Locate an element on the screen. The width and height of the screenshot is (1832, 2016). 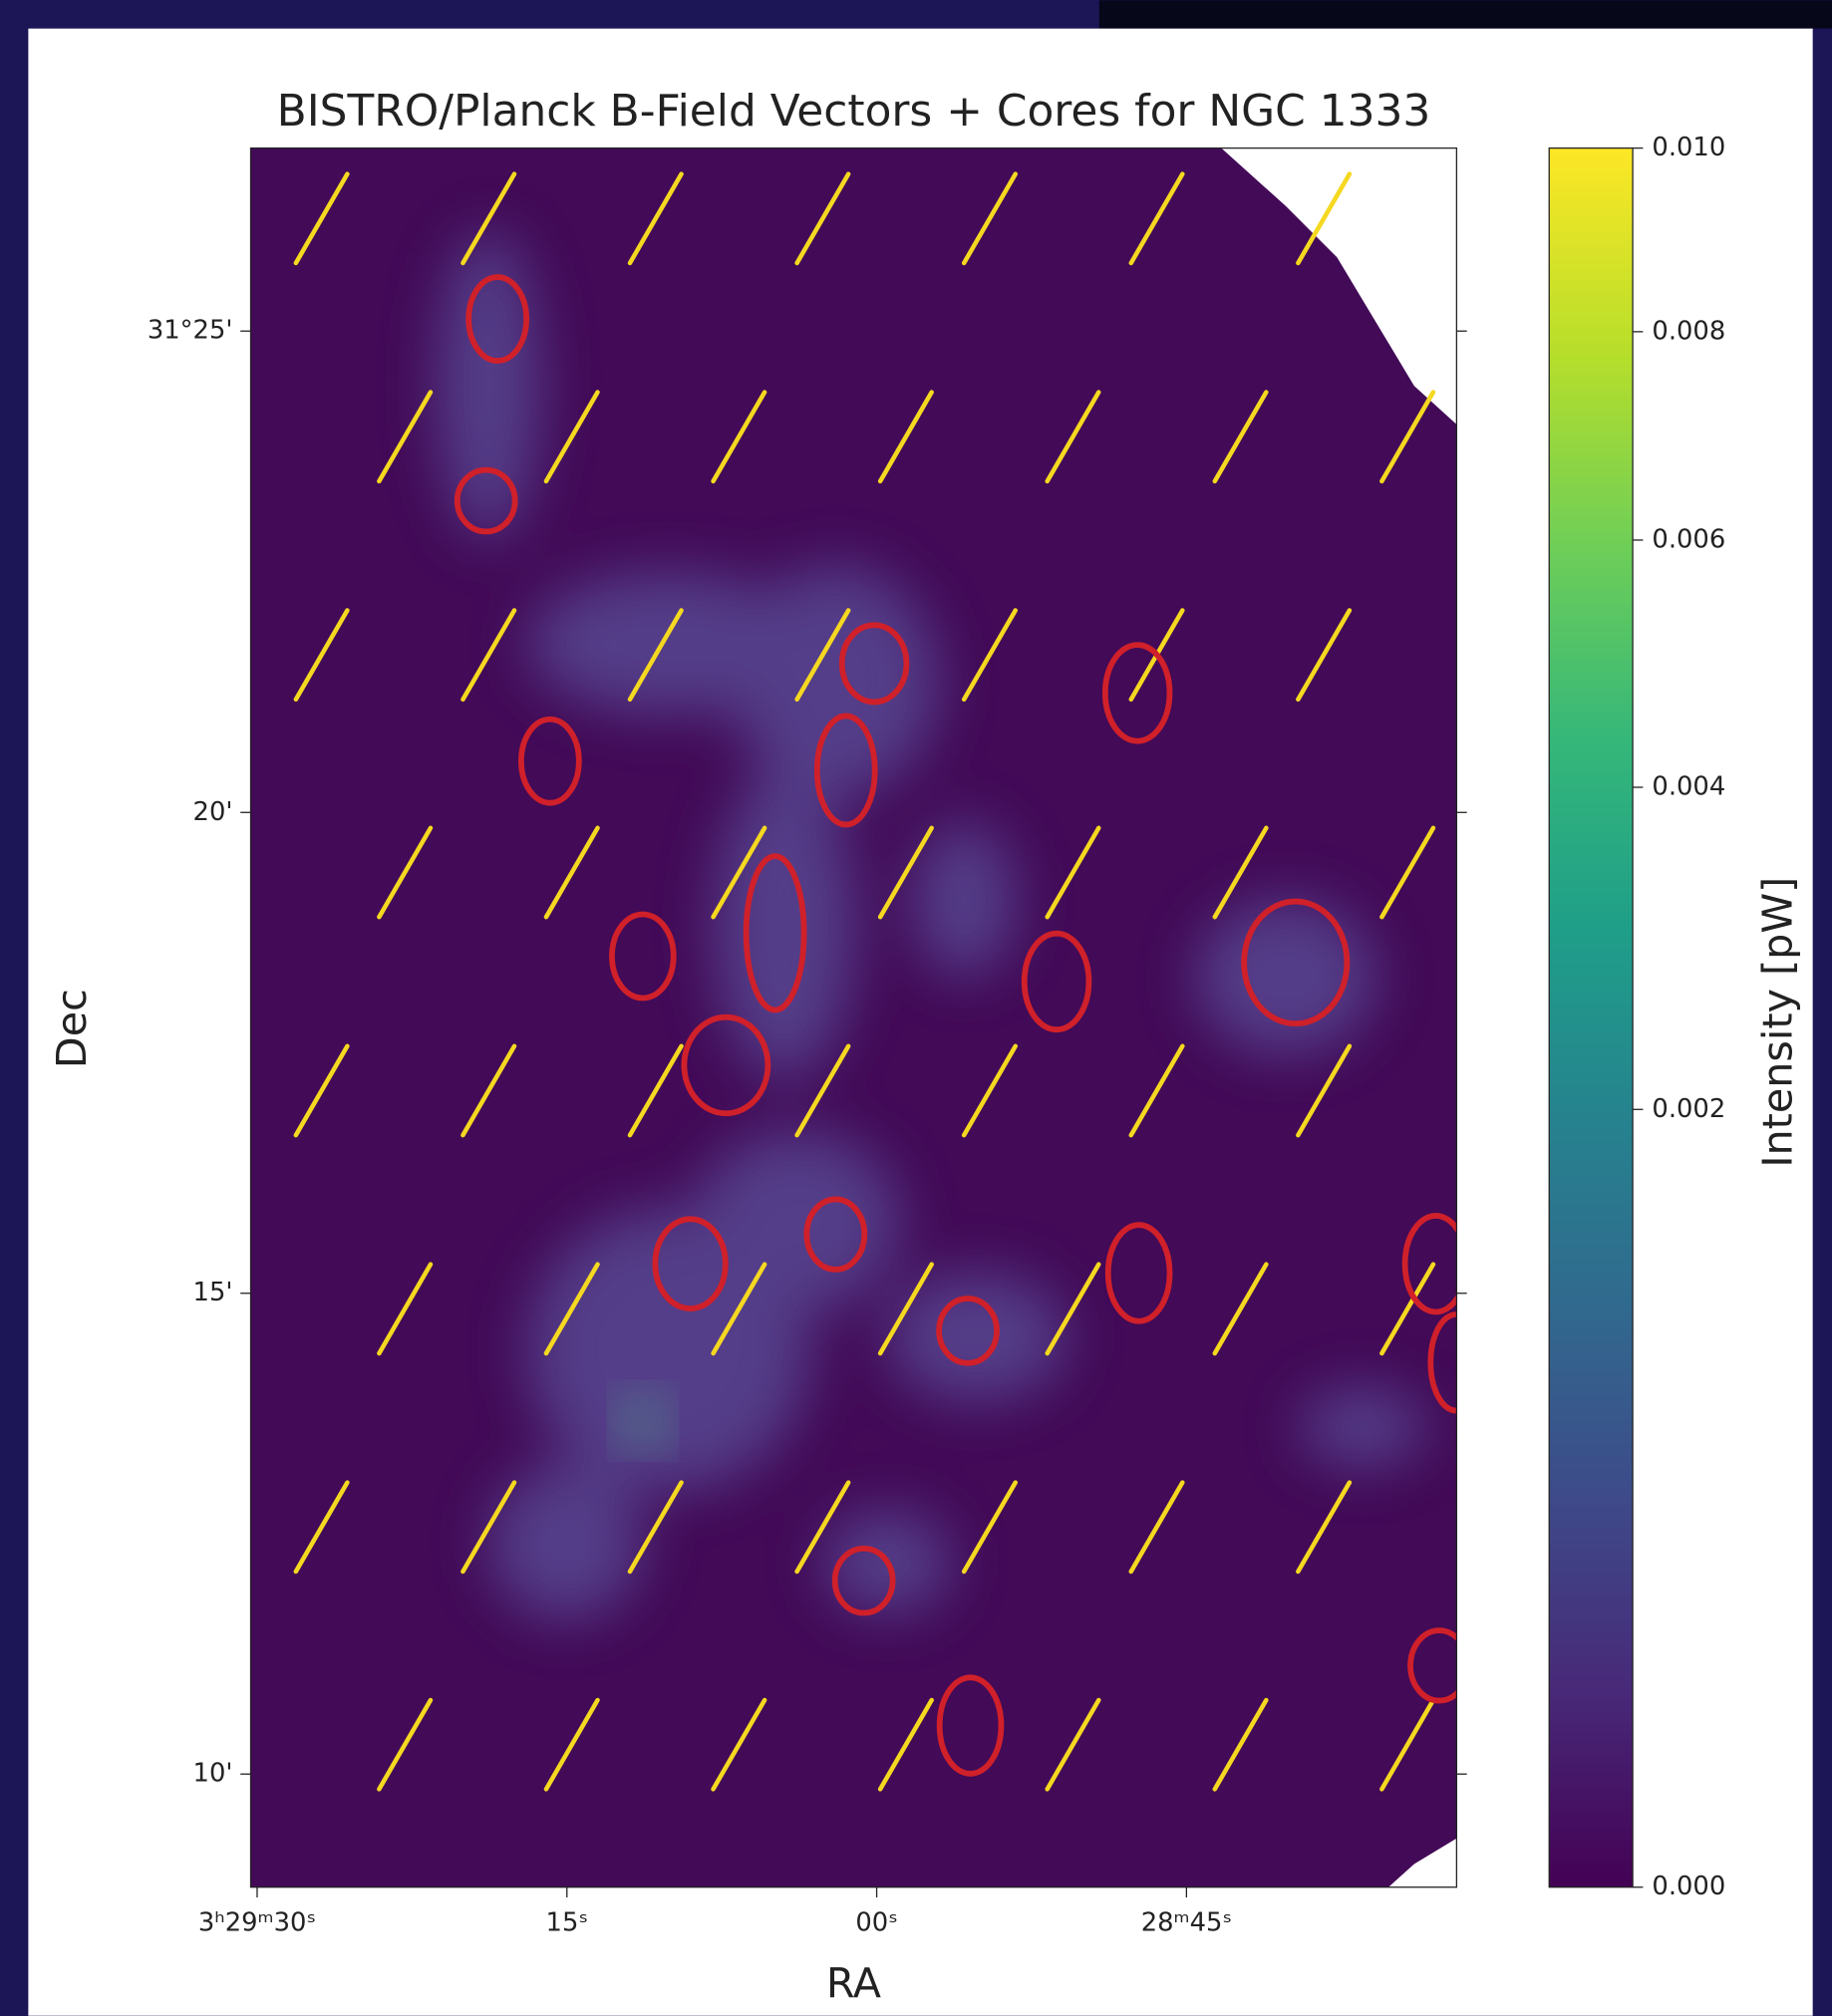
y-tick-label: 31°25' is located at coordinates (190, 331).